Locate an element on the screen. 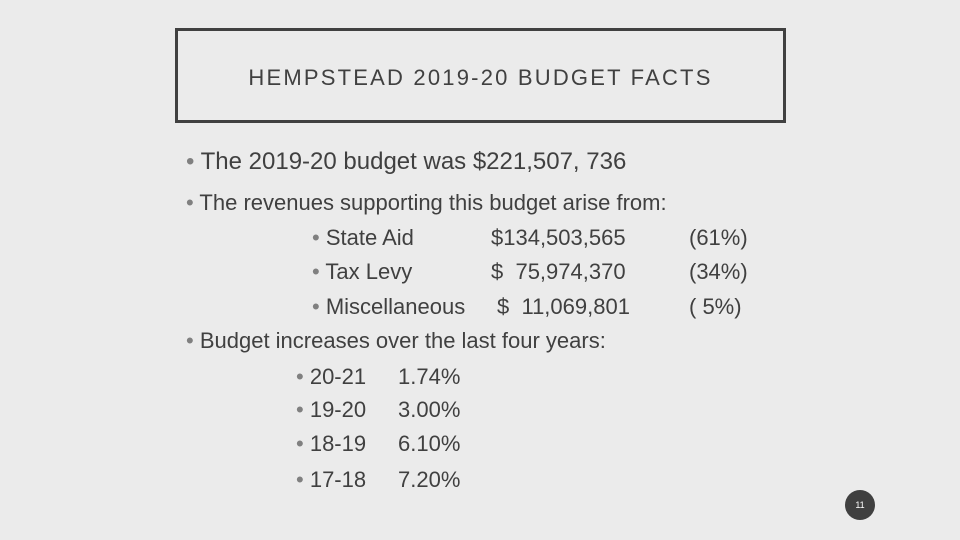 The height and width of the screenshot is (540, 960). year-label: 19-20 is located at coordinates (338, 409).